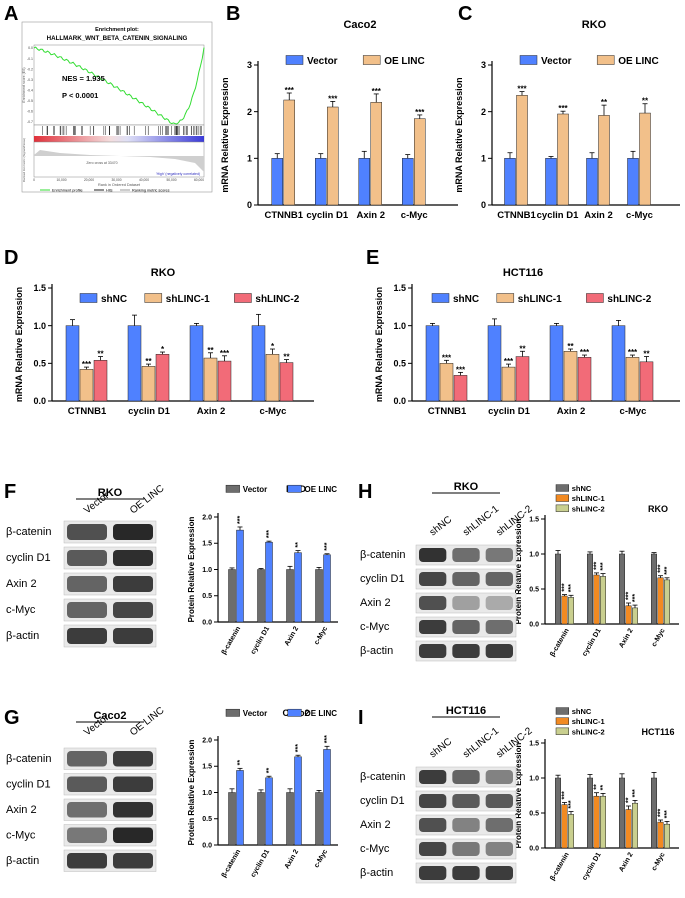  What do you see at coordinates (119, 185) in the screenshot?
I see `gsea-xlabel: Rank in Ordered Dataset` at bounding box center [119, 185].